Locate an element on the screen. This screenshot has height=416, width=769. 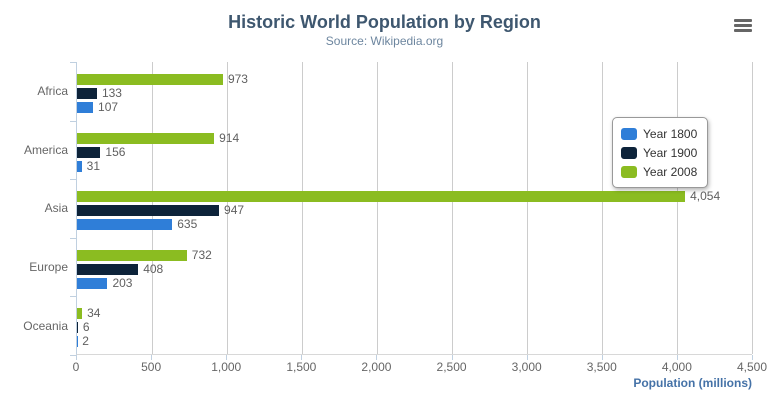
legend: Year 1800 Year 1900 Year 2008 is located at coordinates (660, 152).